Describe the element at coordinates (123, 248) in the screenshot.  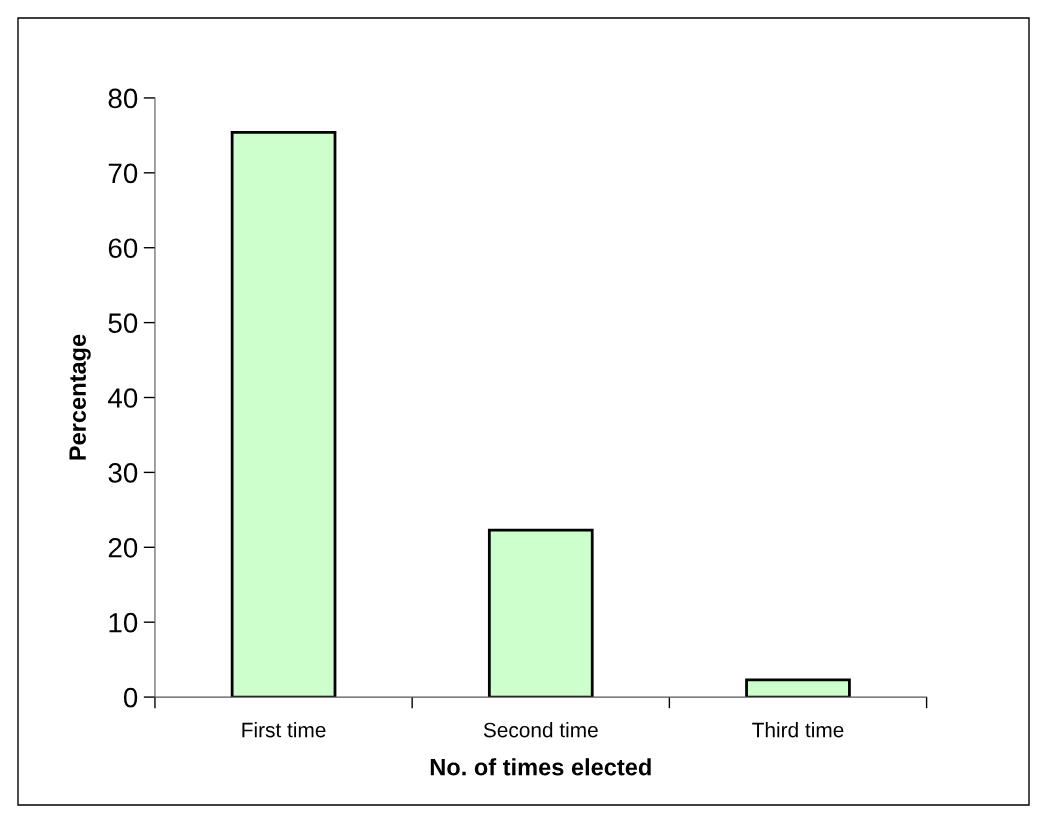
I see `y-tick-label: 60` at that location.